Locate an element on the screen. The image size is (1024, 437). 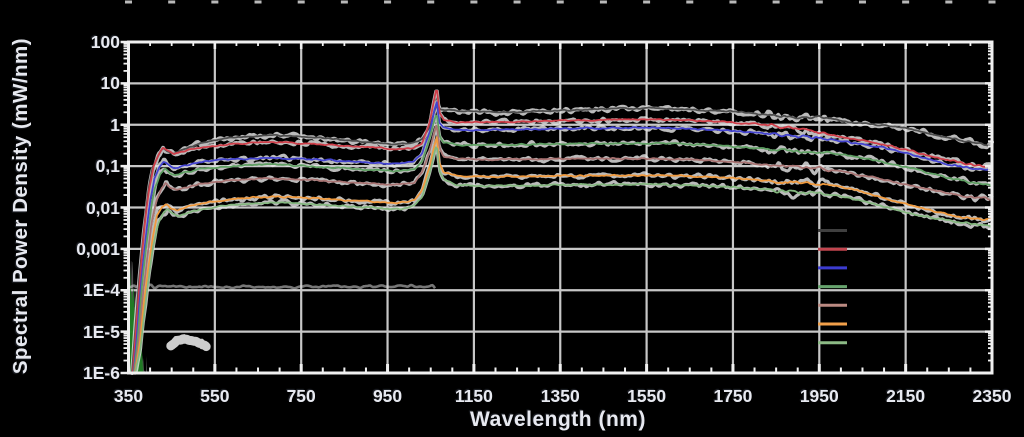
x-tick-label-1750: 1750 is located at coordinates (733, 396).